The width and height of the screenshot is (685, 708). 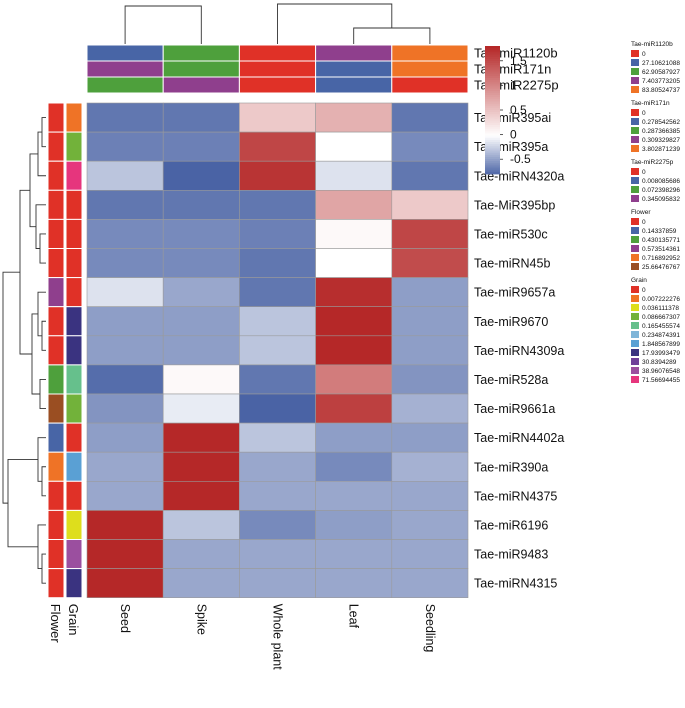 What do you see at coordinates (652, 162) in the screenshot?
I see `legend-title: Tae-miR2275p` at bounding box center [652, 162].